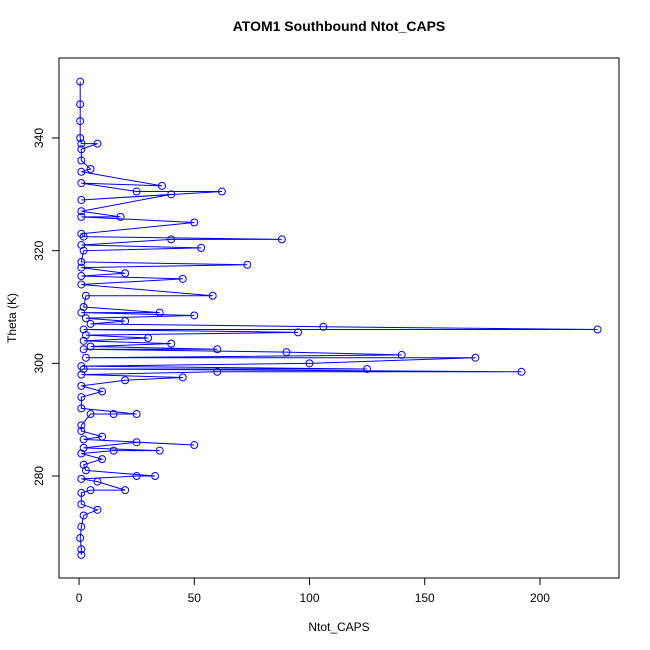 The height and width of the screenshot is (650, 650). I want to click on x-tick-label: 50, so click(195, 598).